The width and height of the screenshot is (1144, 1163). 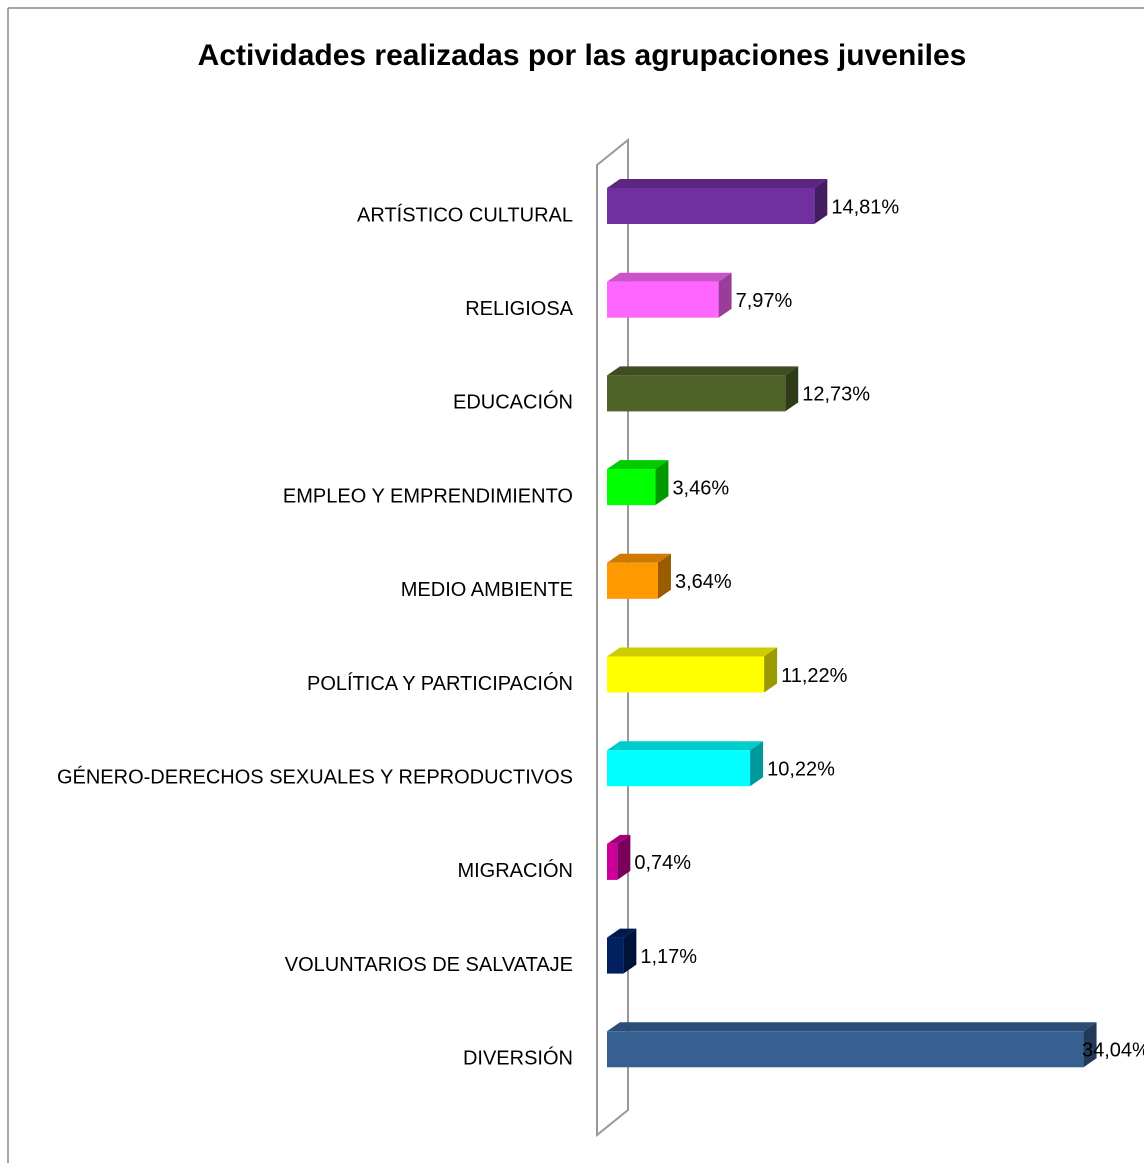 I want to click on y-tick-label: EMPLEO Y EMPRENDIMIENTO, so click(x=428, y=496).